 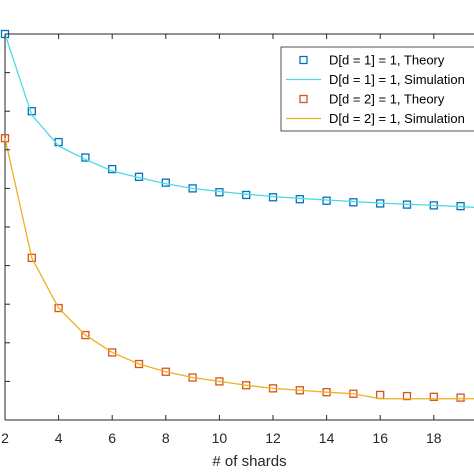 I want to click on x-tick-label: 10, so click(x=220, y=438).